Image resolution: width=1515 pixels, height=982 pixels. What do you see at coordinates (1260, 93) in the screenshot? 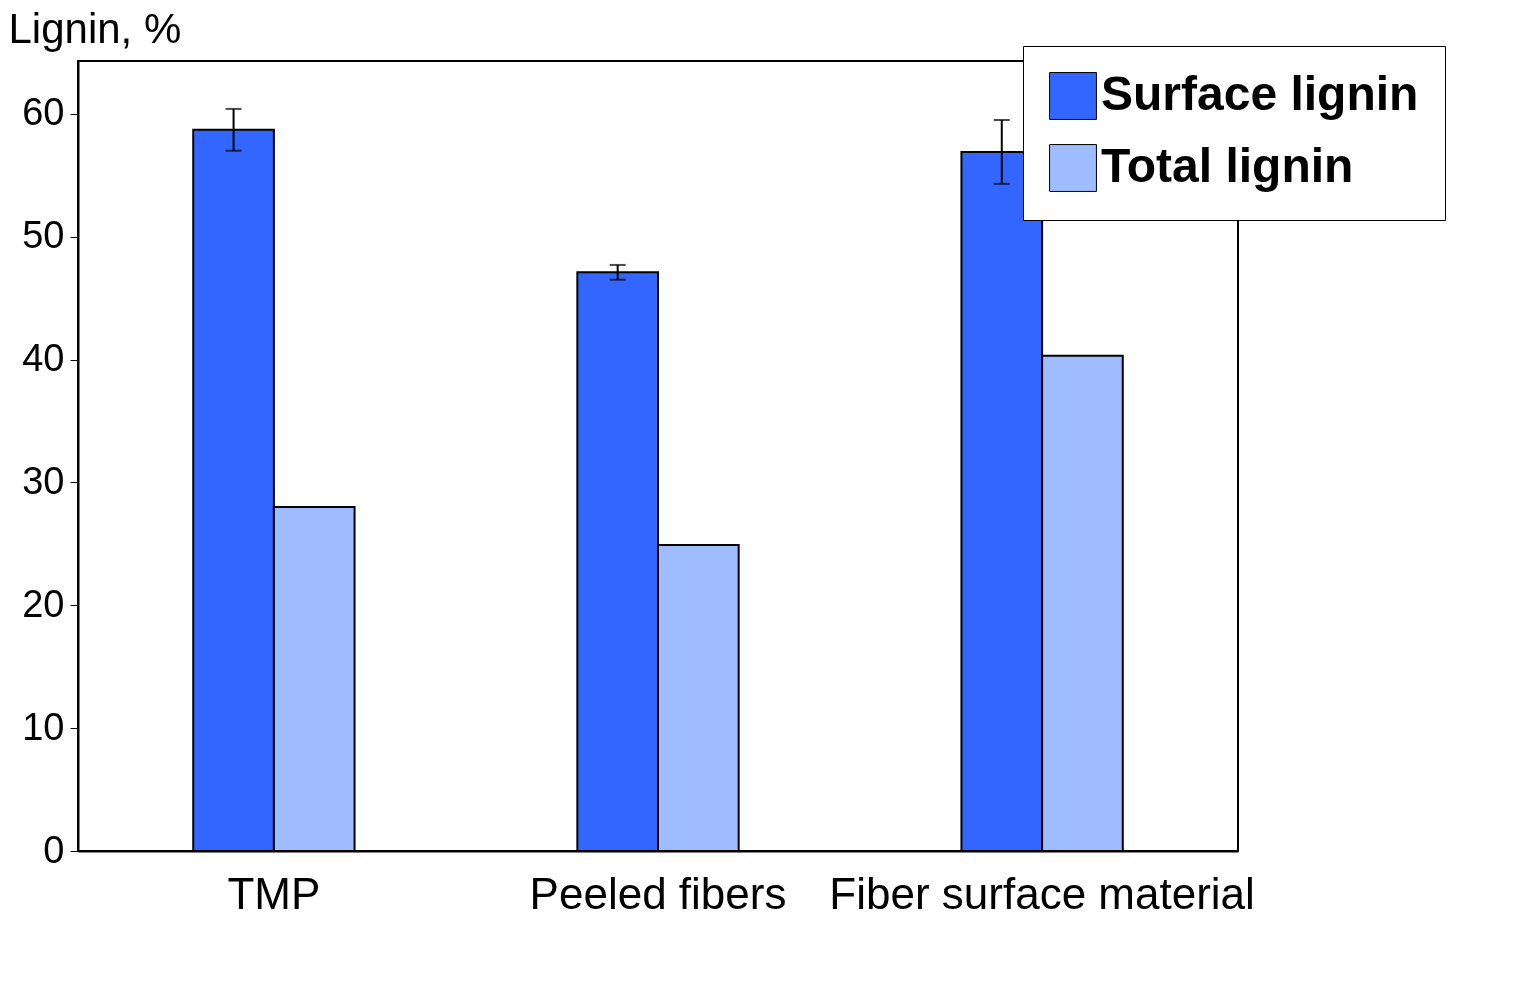
I see `legend-label: Surface lignin` at bounding box center [1260, 93].